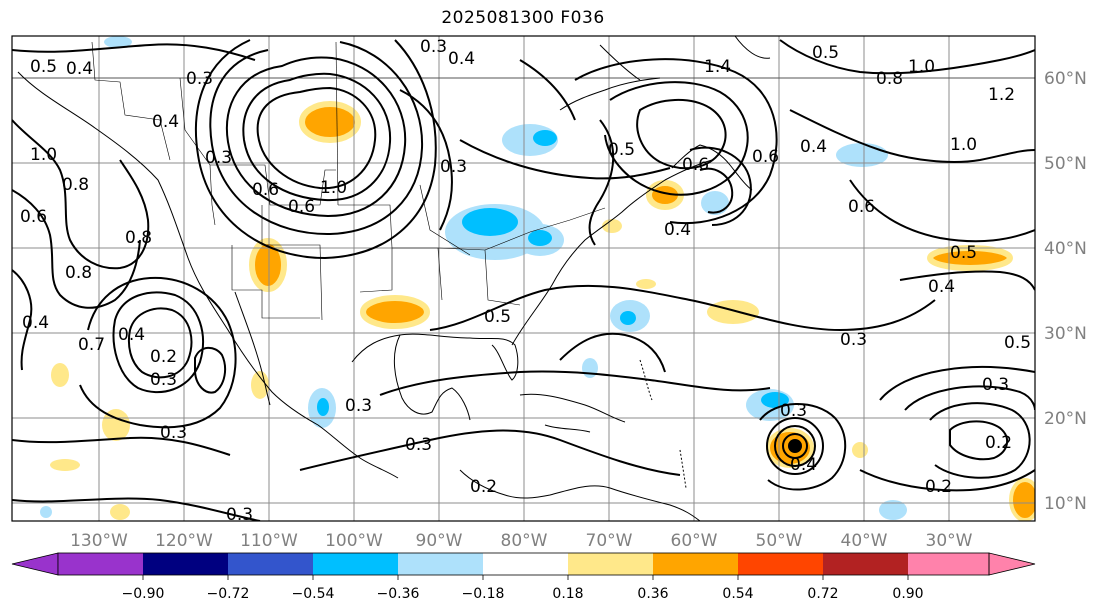 The height and width of the screenshot is (615, 1105). Describe the element at coordinates (313, 594) in the screenshot. I see `colorbar-tick-label: −0.54` at that location.